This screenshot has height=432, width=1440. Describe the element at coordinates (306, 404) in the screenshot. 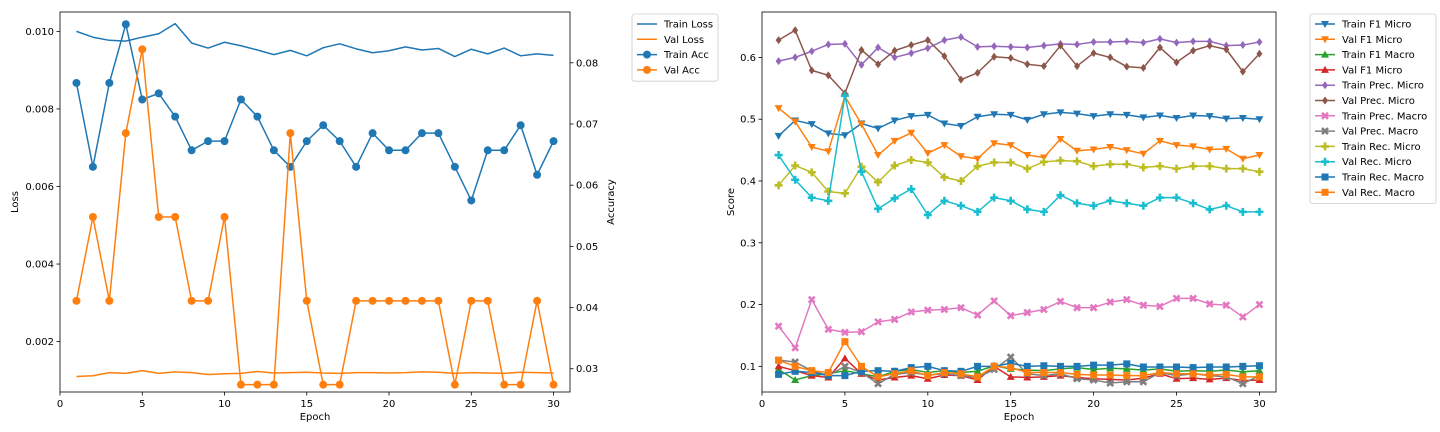

I see `x-tick-label: 15` at that location.